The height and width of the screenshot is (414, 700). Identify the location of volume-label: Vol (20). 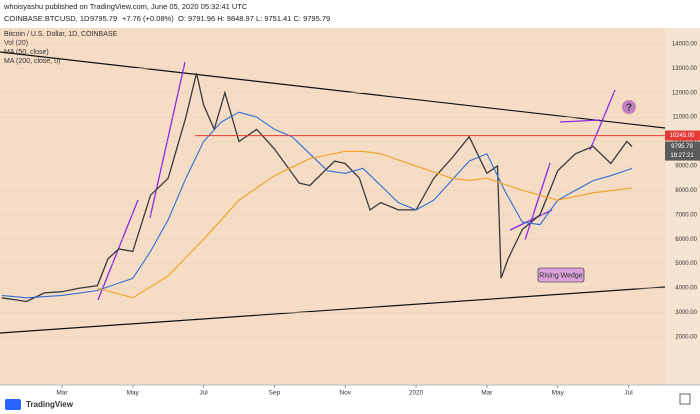
(16, 43).